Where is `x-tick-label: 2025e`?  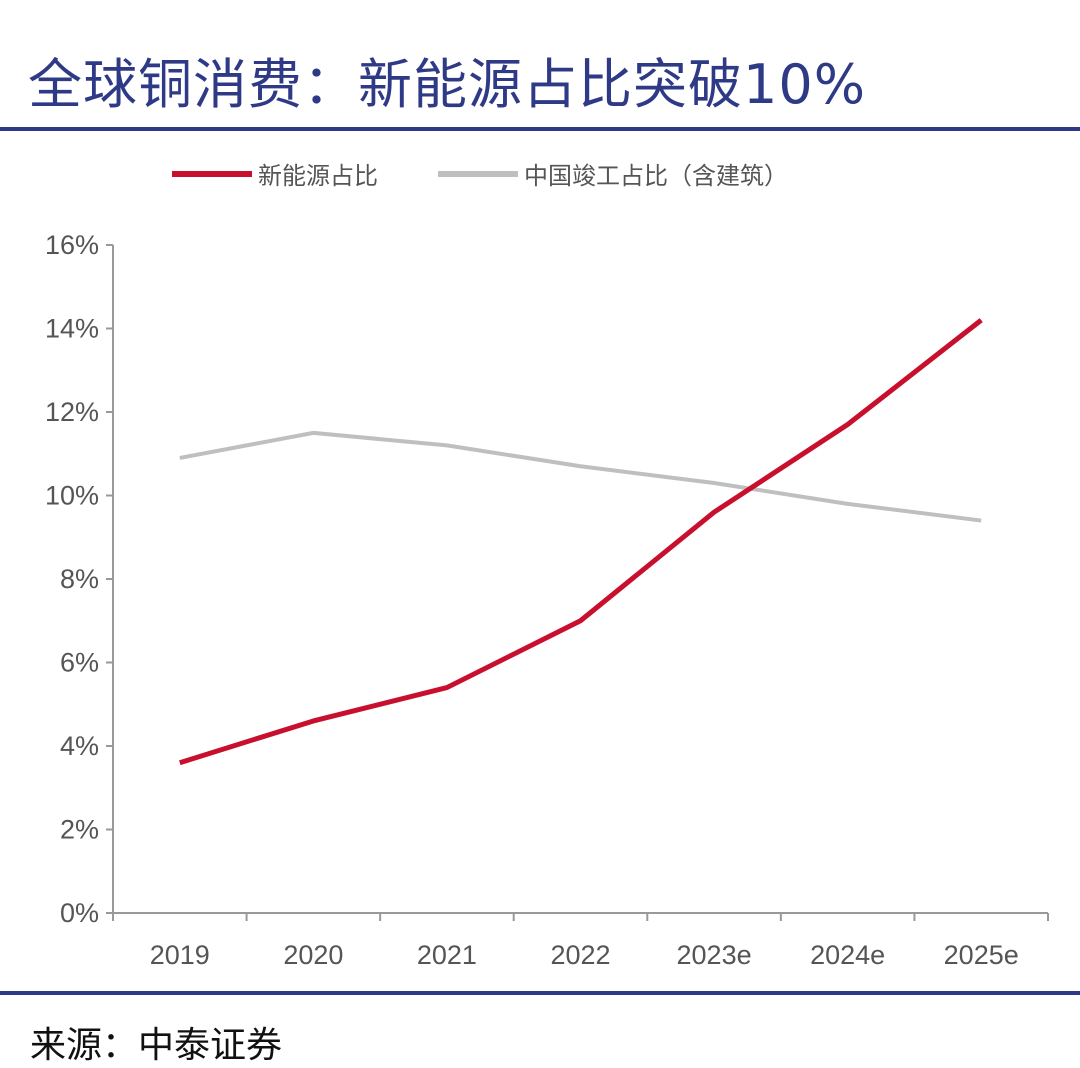
x-tick-label: 2025e is located at coordinates (981, 955).